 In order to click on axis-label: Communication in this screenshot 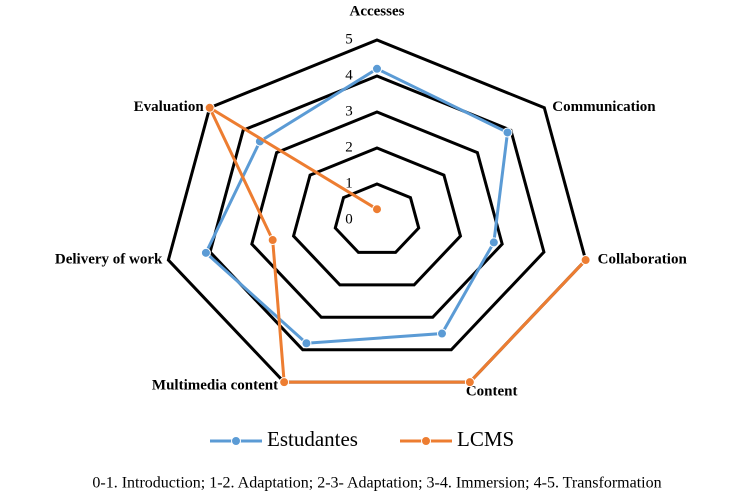, I will do `click(604, 107)`.